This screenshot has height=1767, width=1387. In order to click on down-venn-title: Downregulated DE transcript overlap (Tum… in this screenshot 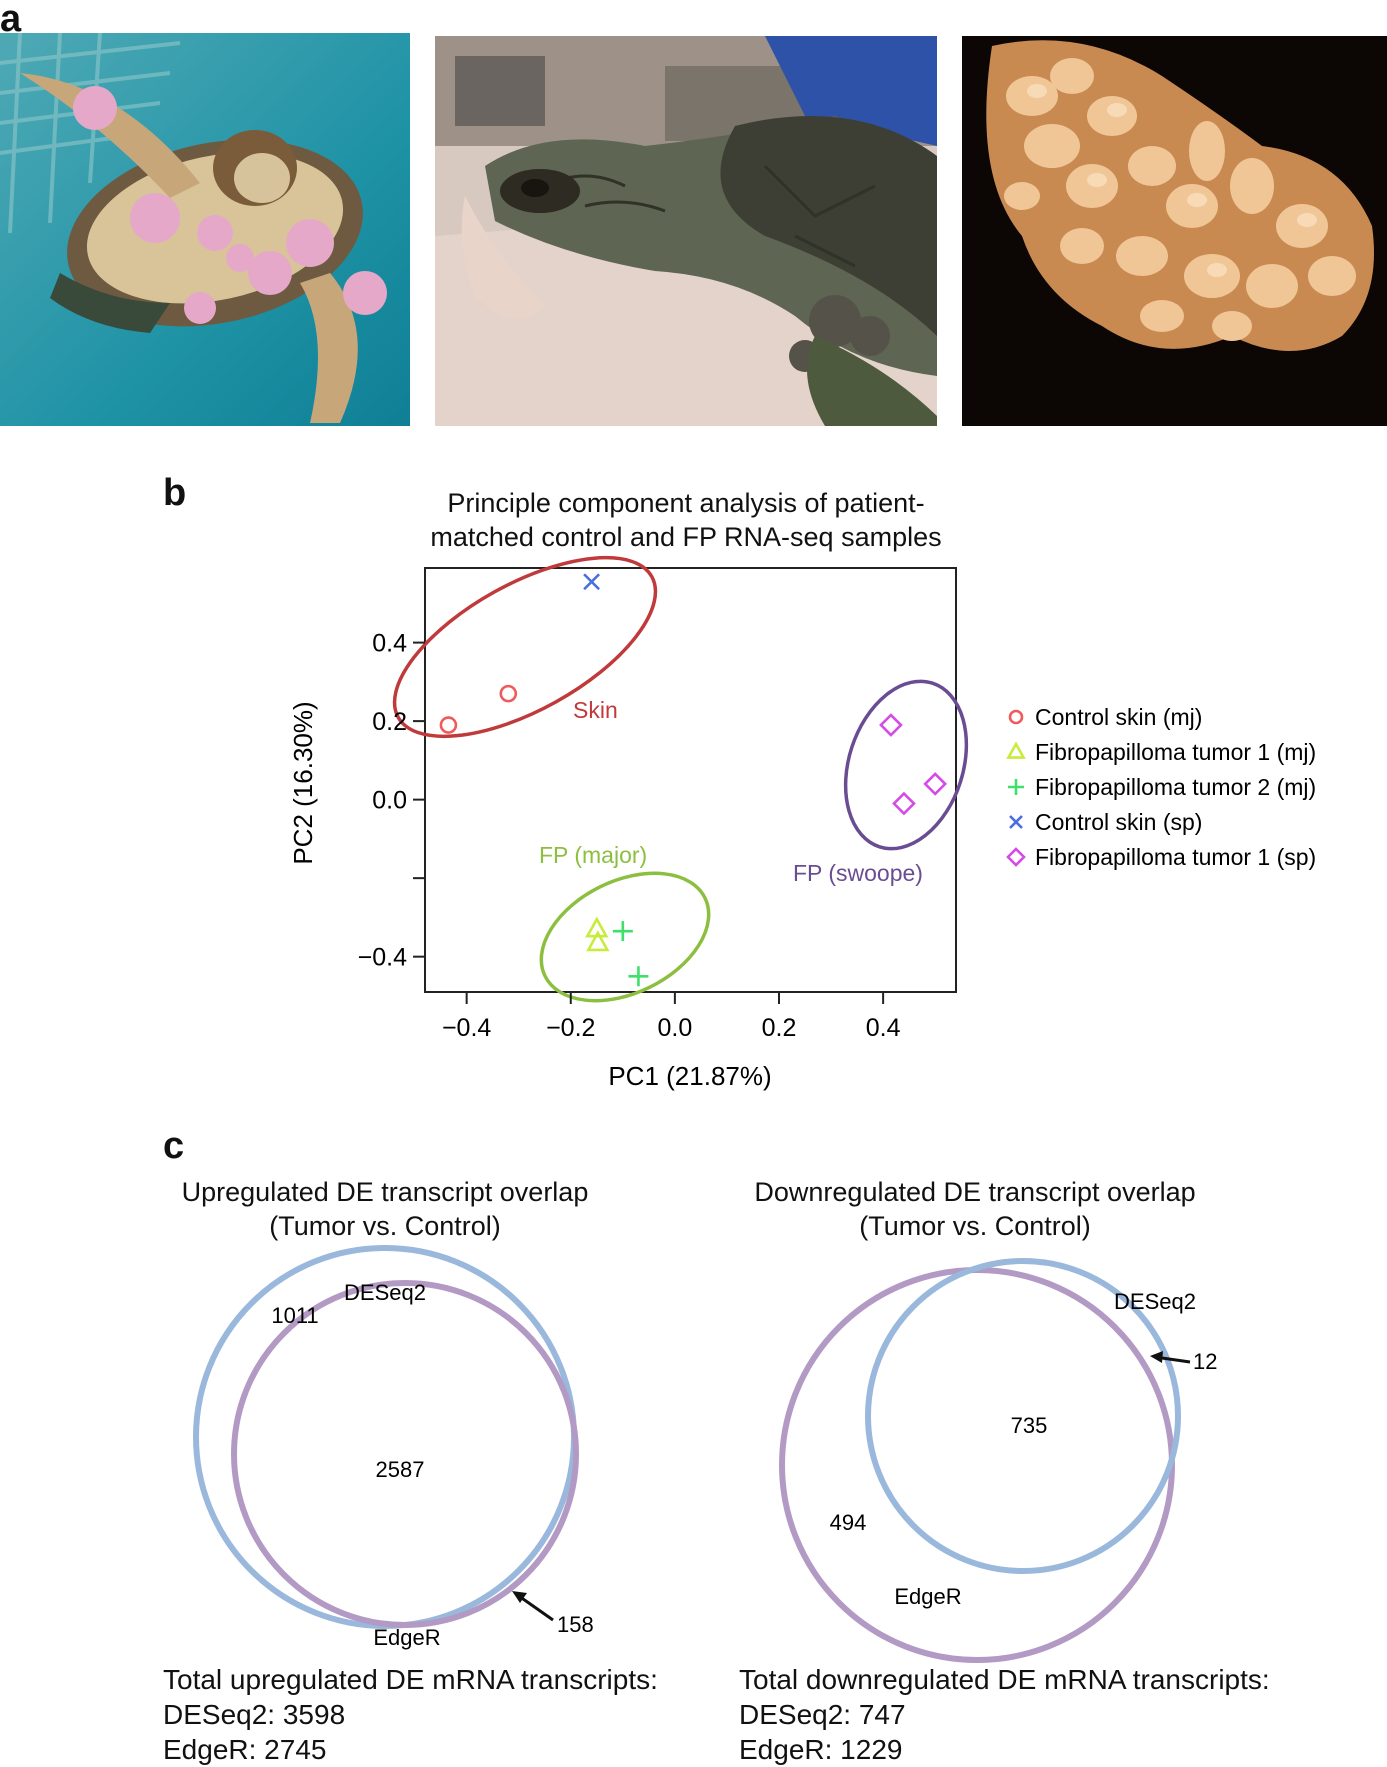, I will do `click(975, 1209)`.